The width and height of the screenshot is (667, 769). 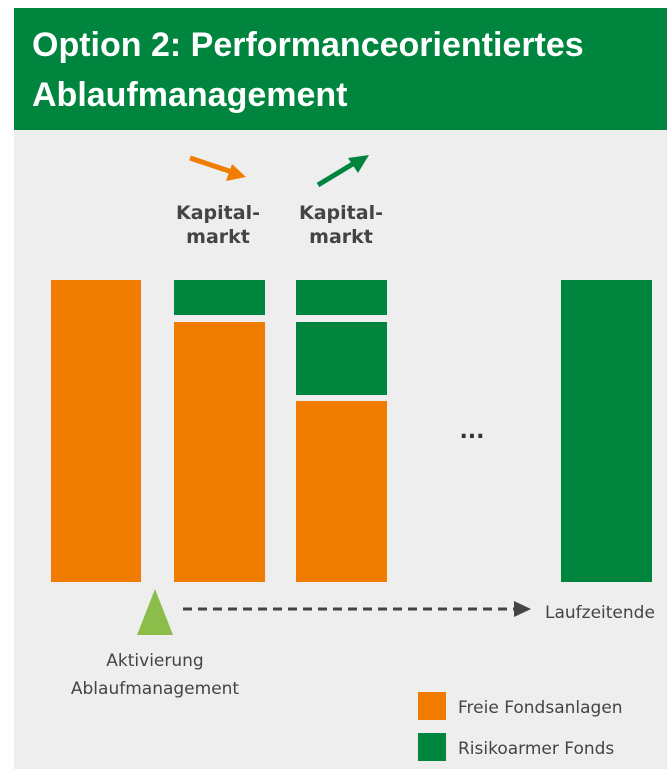 What do you see at coordinates (600, 613) in the screenshot?
I see `end-label: Laufzeitende` at bounding box center [600, 613].